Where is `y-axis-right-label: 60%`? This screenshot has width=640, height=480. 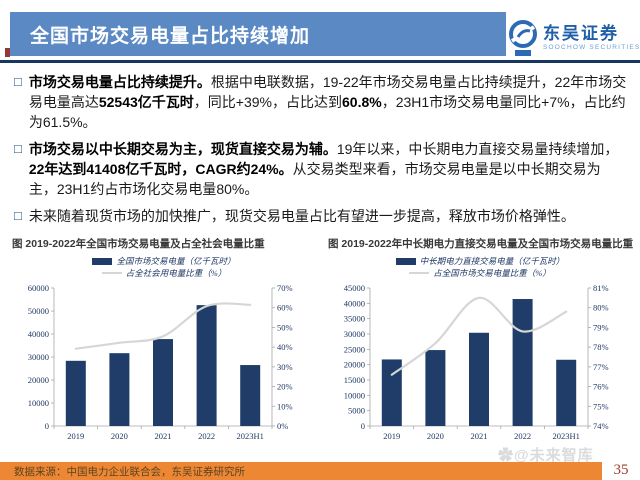 y-axis-right-label: 60% is located at coordinates (285, 308).